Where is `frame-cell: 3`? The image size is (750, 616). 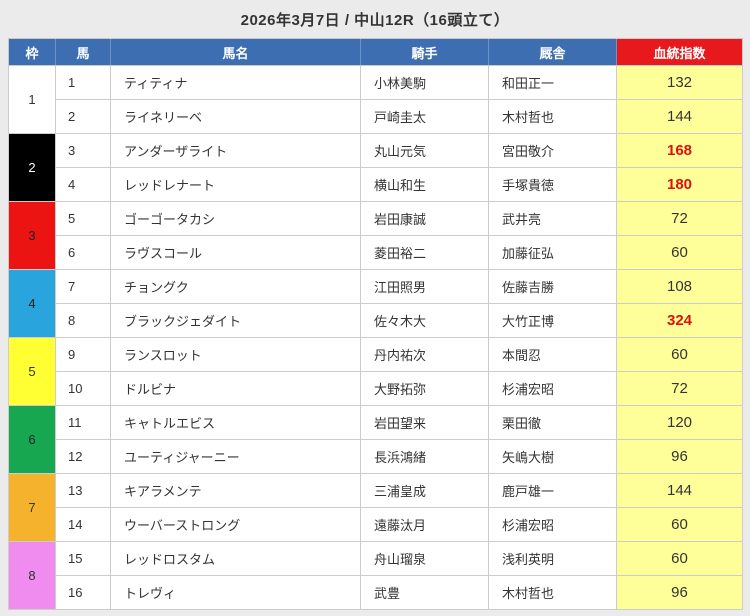 frame-cell: 3 is located at coordinates (32, 235).